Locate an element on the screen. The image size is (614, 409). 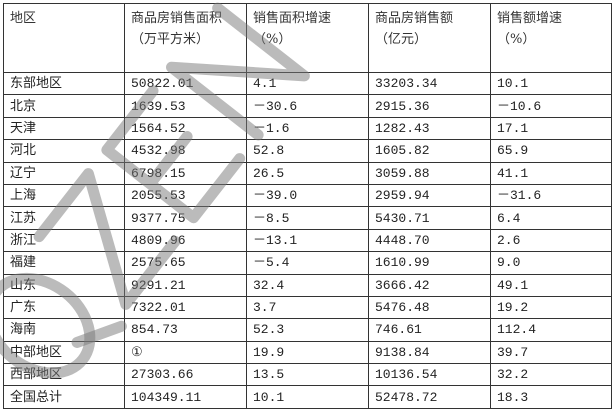
cell-sales-growth: 9.0 is located at coordinates (551, 263).